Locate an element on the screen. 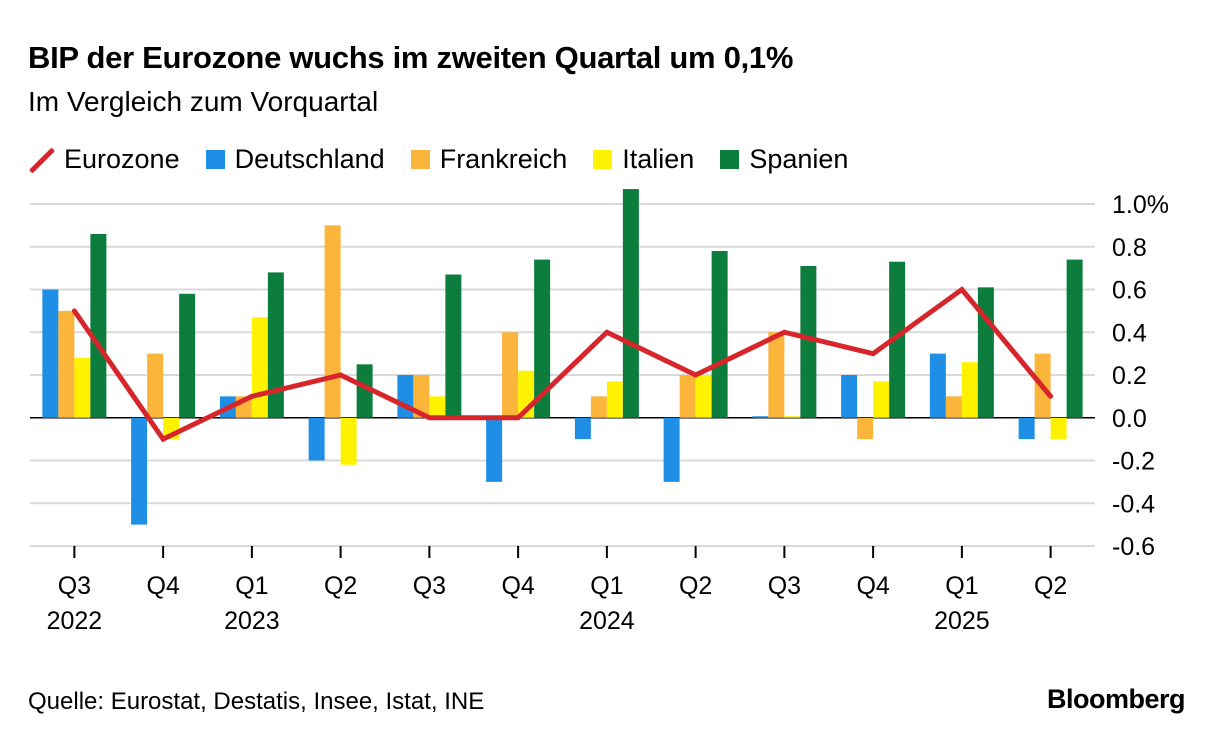 The width and height of the screenshot is (1223, 744). legend-item-frankreich: Frankreich is located at coordinates (489, 159).